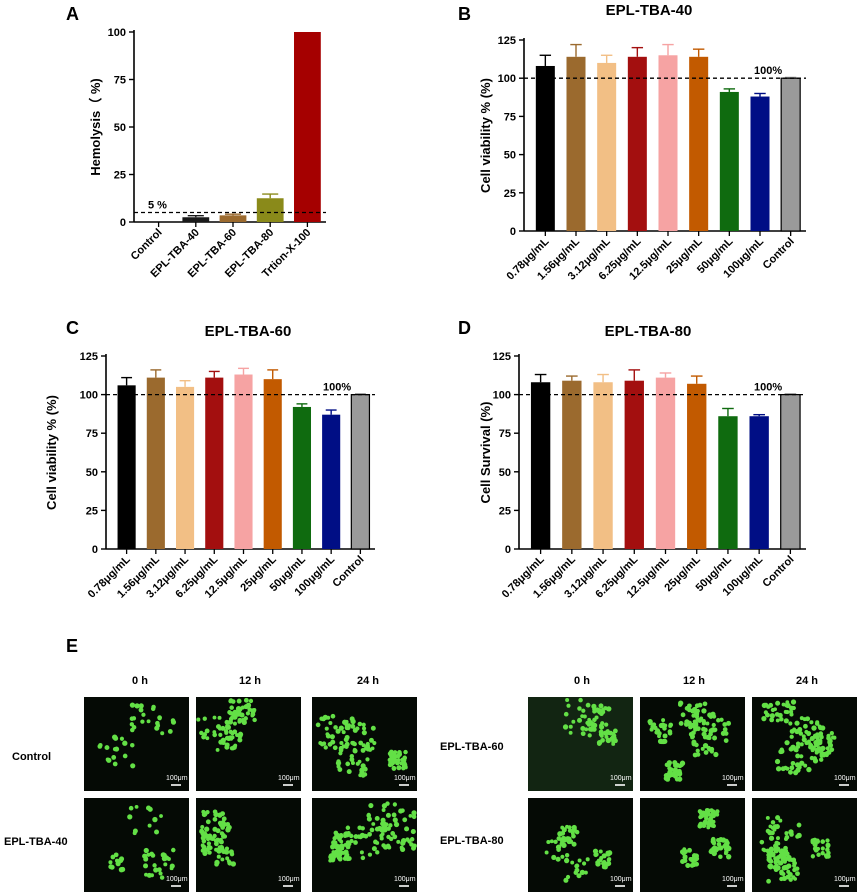 Image resolution: width=858 pixels, height=893 pixels. What do you see at coordinates (155, 463) in the screenshot?
I see `bar-1-56-g-ml` at bounding box center [155, 463].